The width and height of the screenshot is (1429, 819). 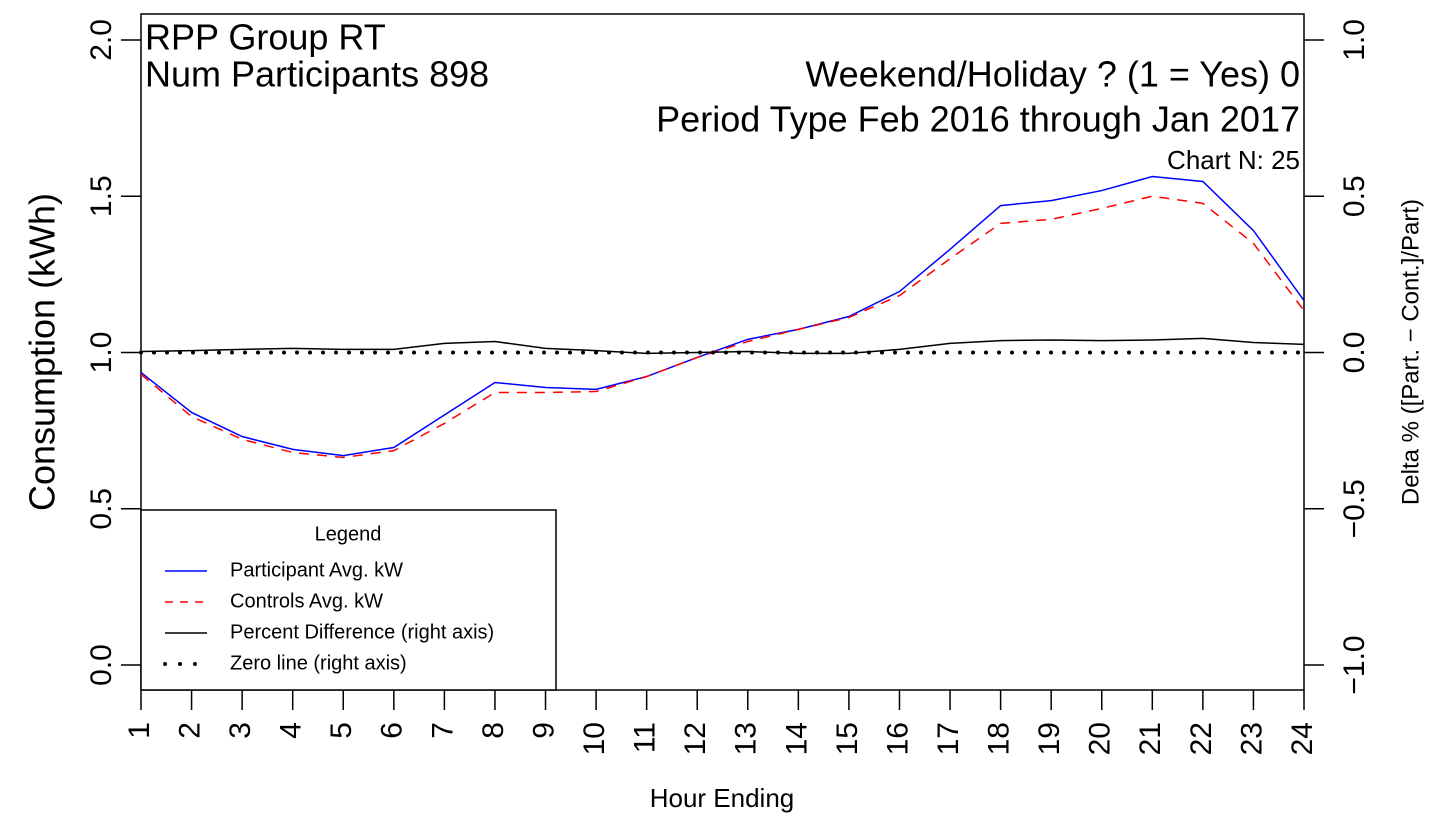 I want to click on y2-tick-label: 0.0, so click(x=1354, y=353).